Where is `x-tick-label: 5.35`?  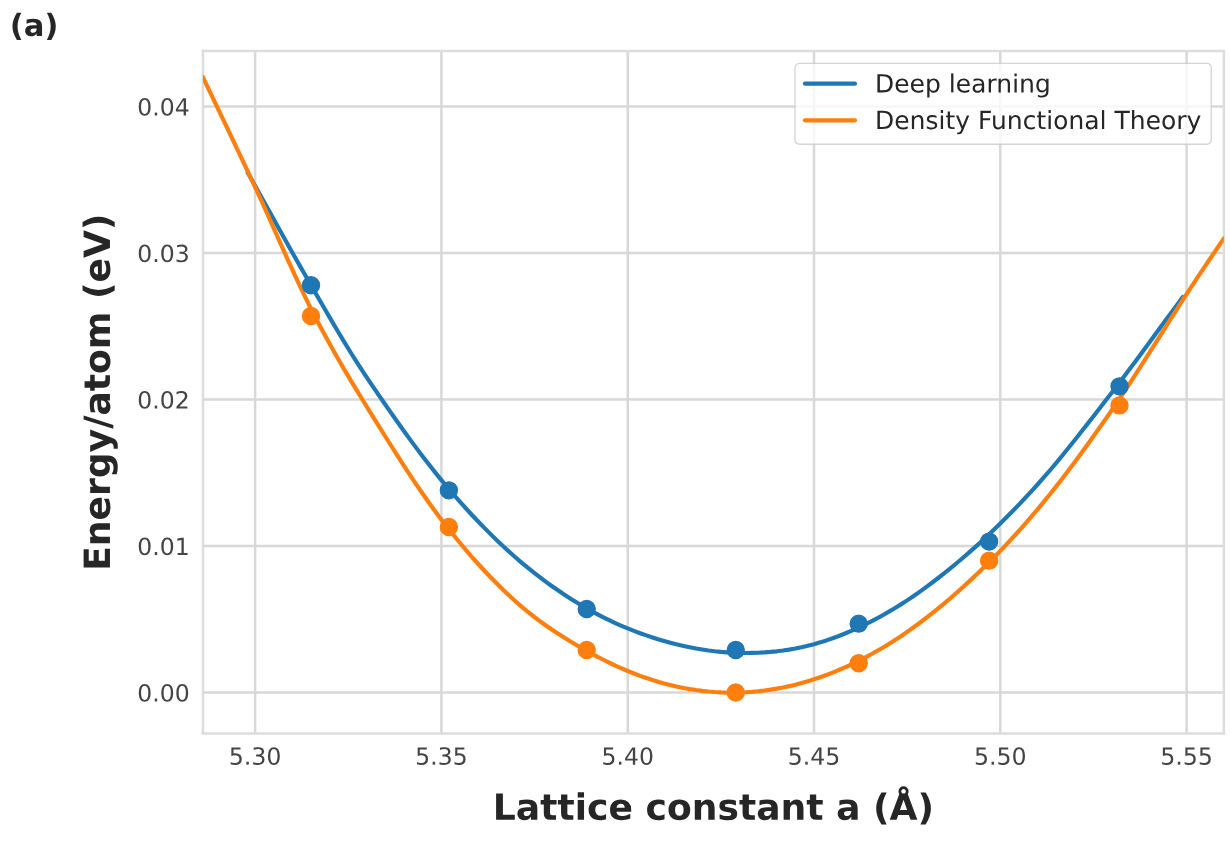
x-tick-label: 5.35 is located at coordinates (441, 756).